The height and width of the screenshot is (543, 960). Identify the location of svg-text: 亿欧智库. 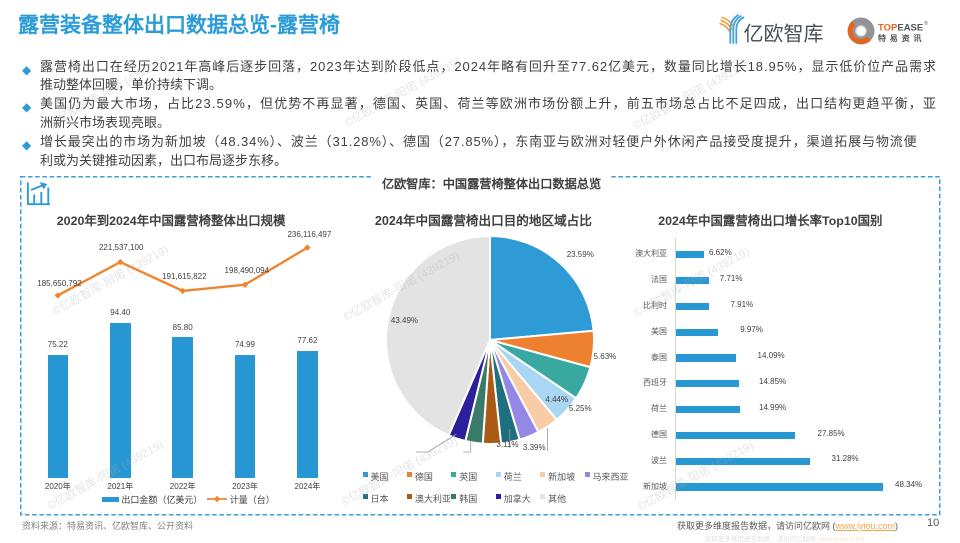
(784, 34).